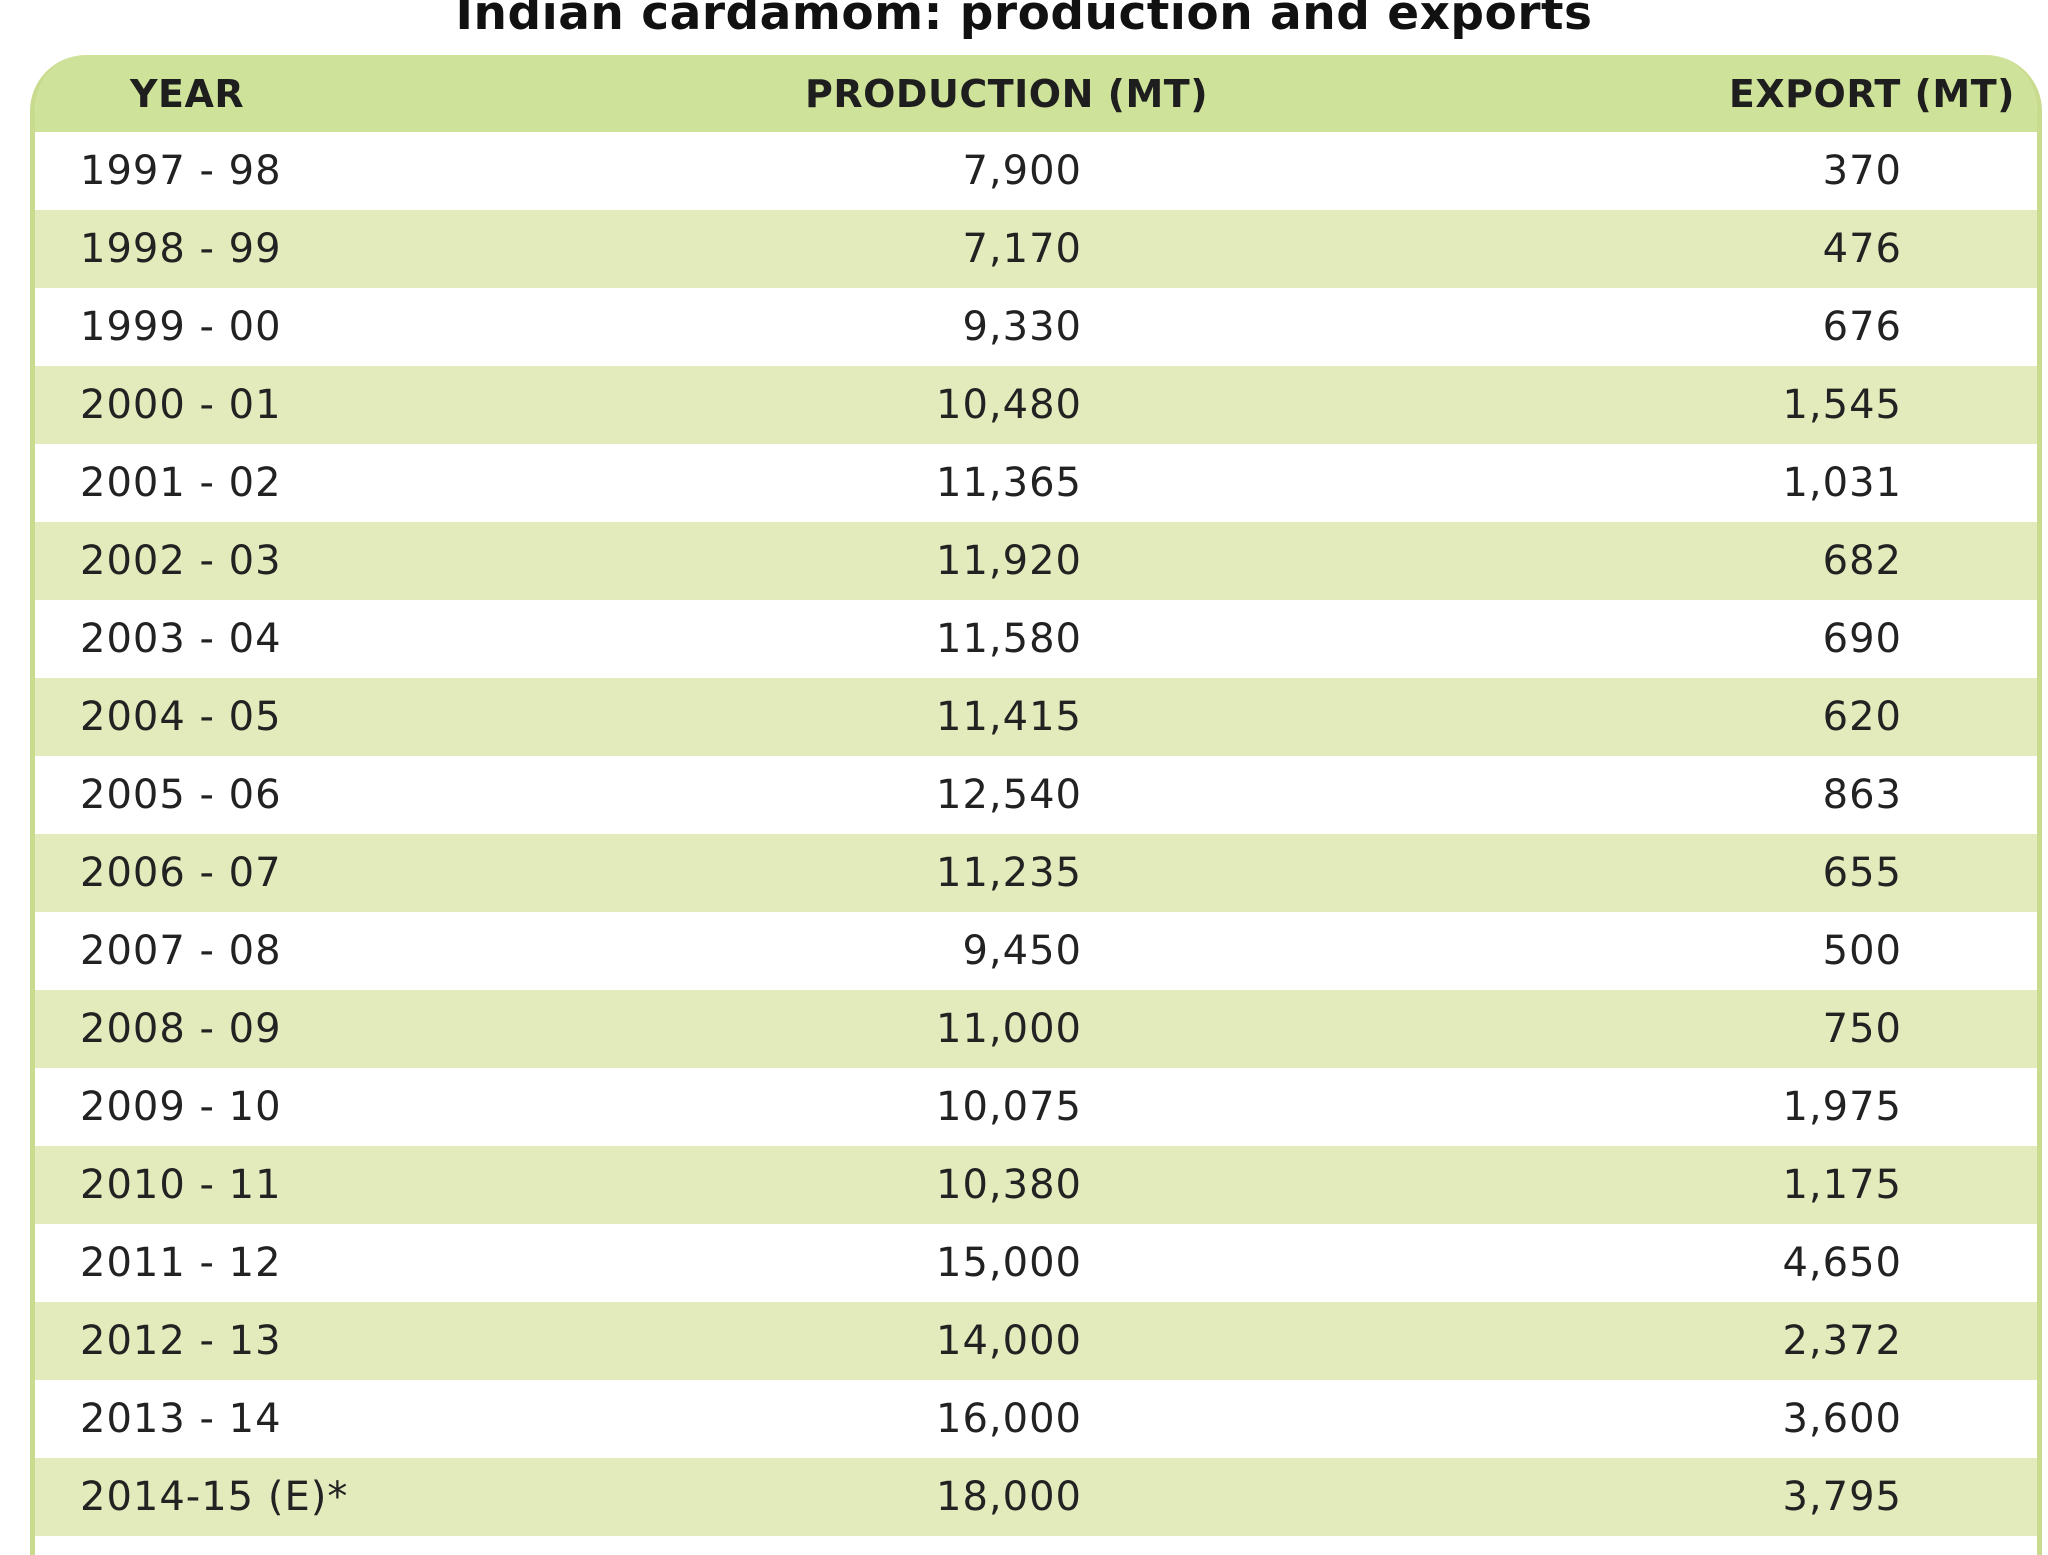 The image size is (2048, 1555). What do you see at coordinates (1862, 717) in the screenshot?
I see `cell-export: 620` at bounding box center [1862, 717].